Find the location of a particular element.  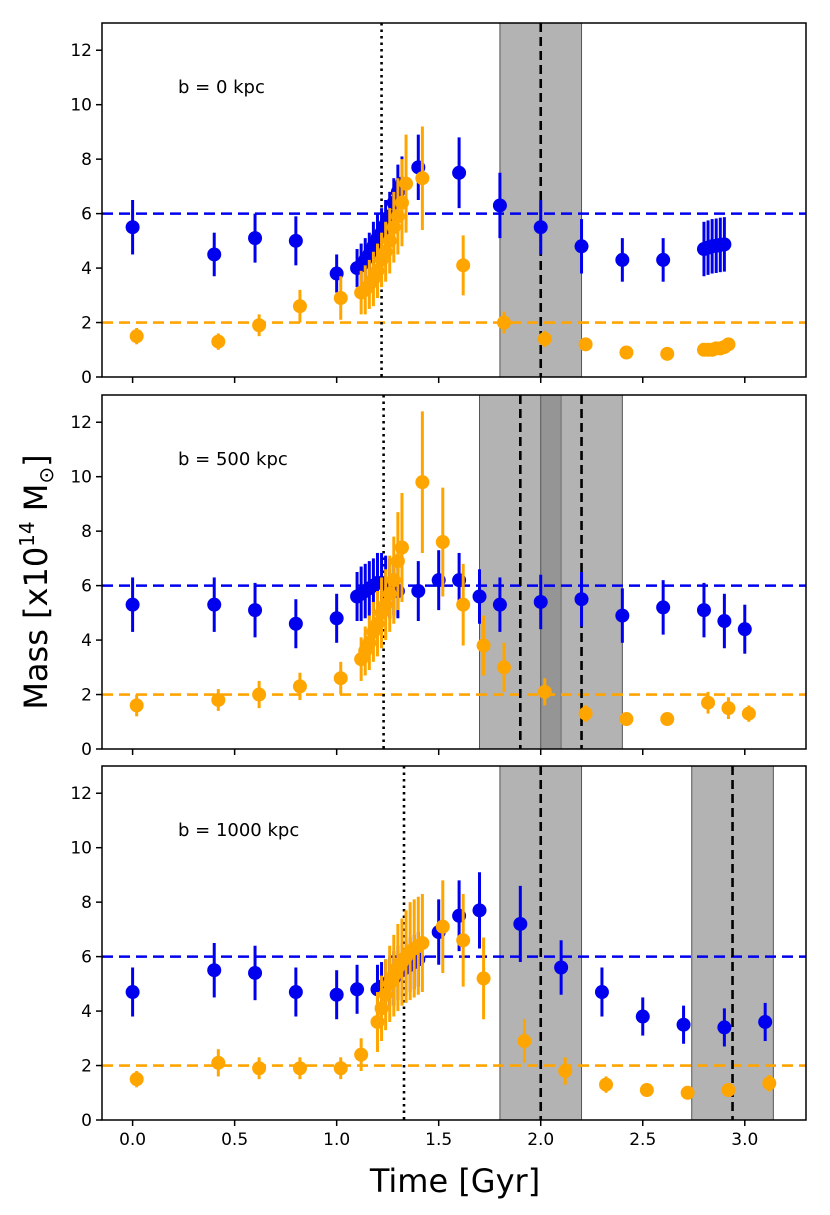

y-tick-label: 12 is located at coordinates (81, 51).